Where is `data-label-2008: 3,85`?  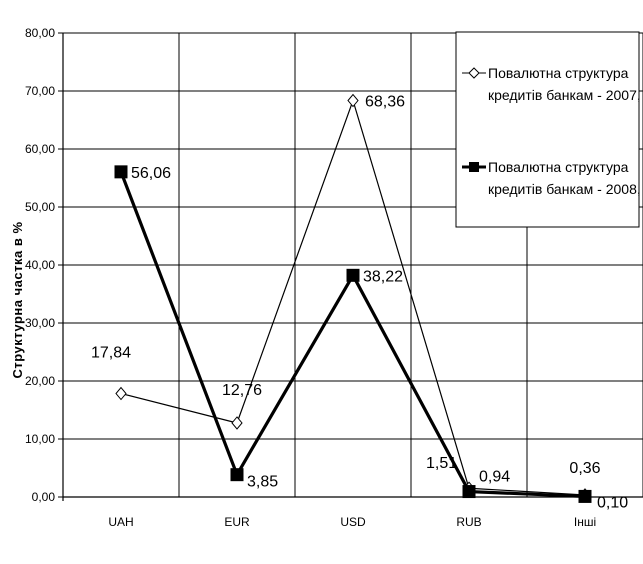
data-label-2008: 3,85 is located at coordinates (262, 482).